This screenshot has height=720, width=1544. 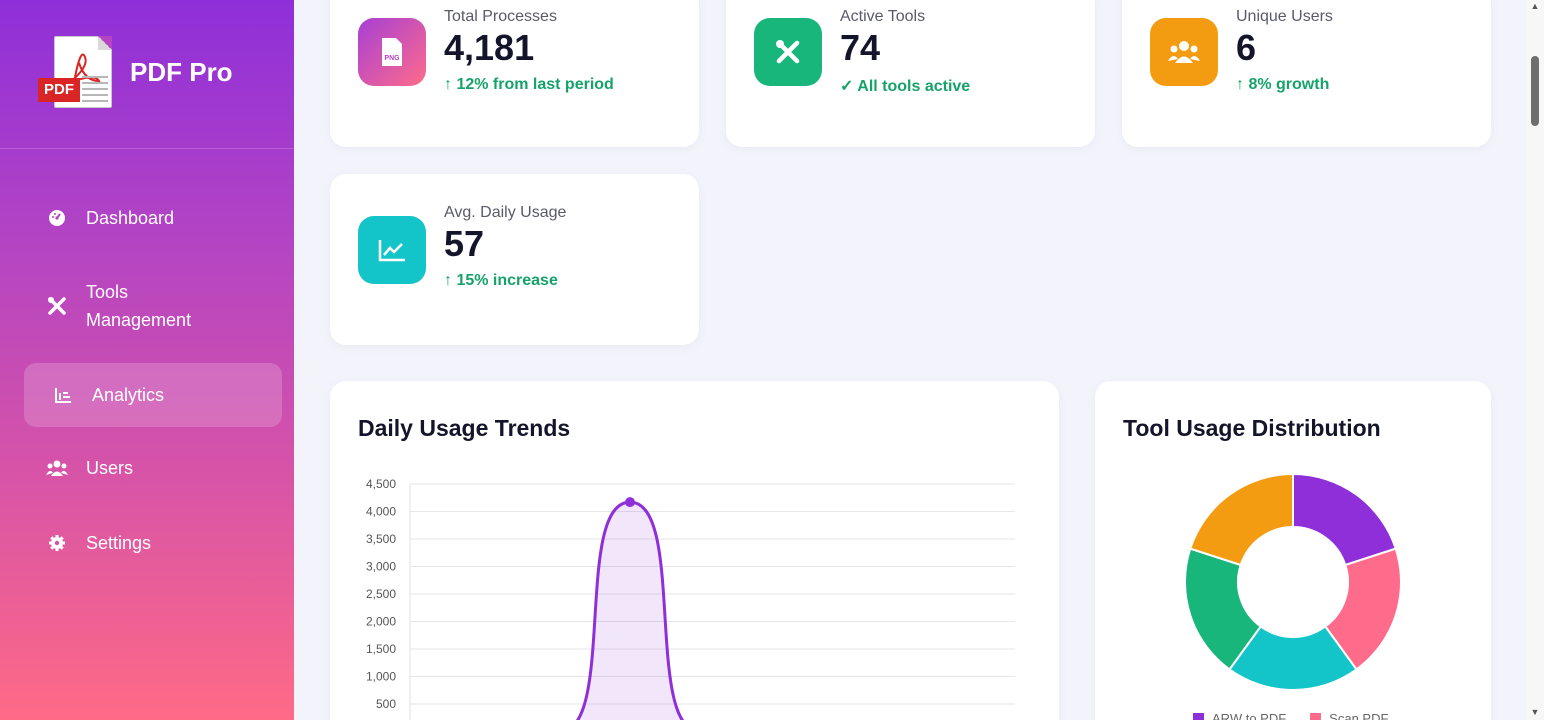 I want to click on sidebar-item-analytics: Analytics, so click(x=153, y=395).